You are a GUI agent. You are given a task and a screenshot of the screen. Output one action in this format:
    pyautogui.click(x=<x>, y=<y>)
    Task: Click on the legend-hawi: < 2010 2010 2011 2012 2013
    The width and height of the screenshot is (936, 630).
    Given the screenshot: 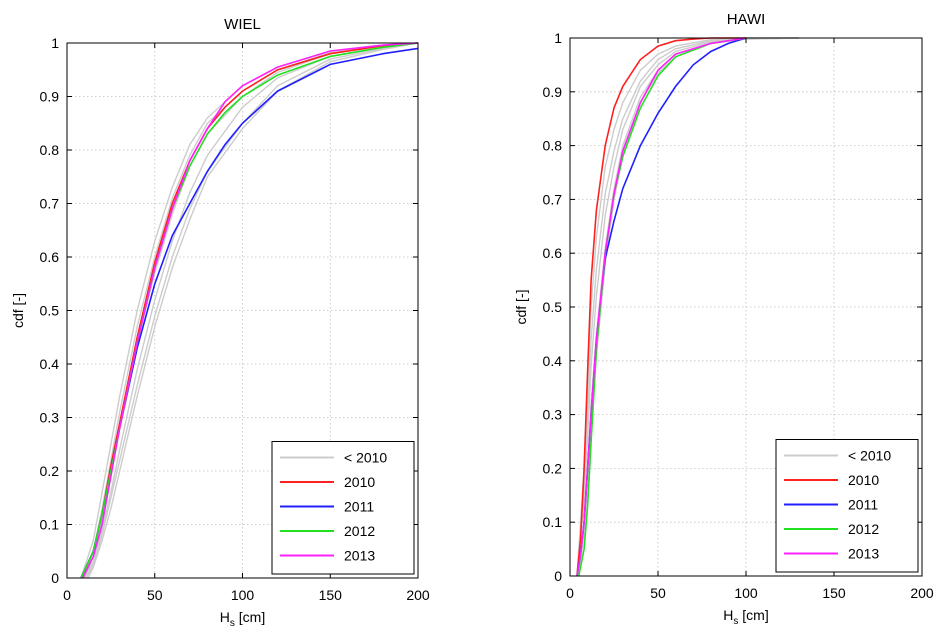 What is the action you would take?
    pyautogui.click(x=847, y=506)
    